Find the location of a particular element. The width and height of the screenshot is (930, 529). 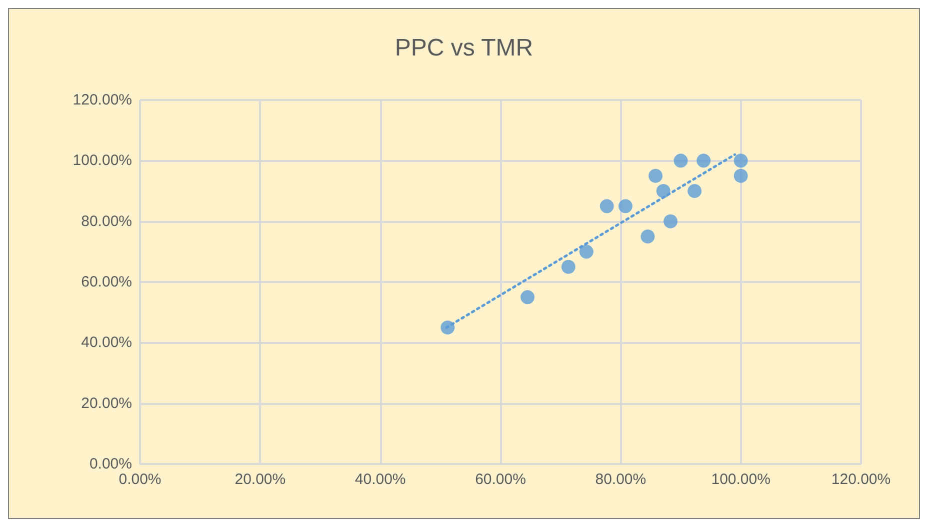

y-tick-label: 120.00% is located at coordinates (102, 100).